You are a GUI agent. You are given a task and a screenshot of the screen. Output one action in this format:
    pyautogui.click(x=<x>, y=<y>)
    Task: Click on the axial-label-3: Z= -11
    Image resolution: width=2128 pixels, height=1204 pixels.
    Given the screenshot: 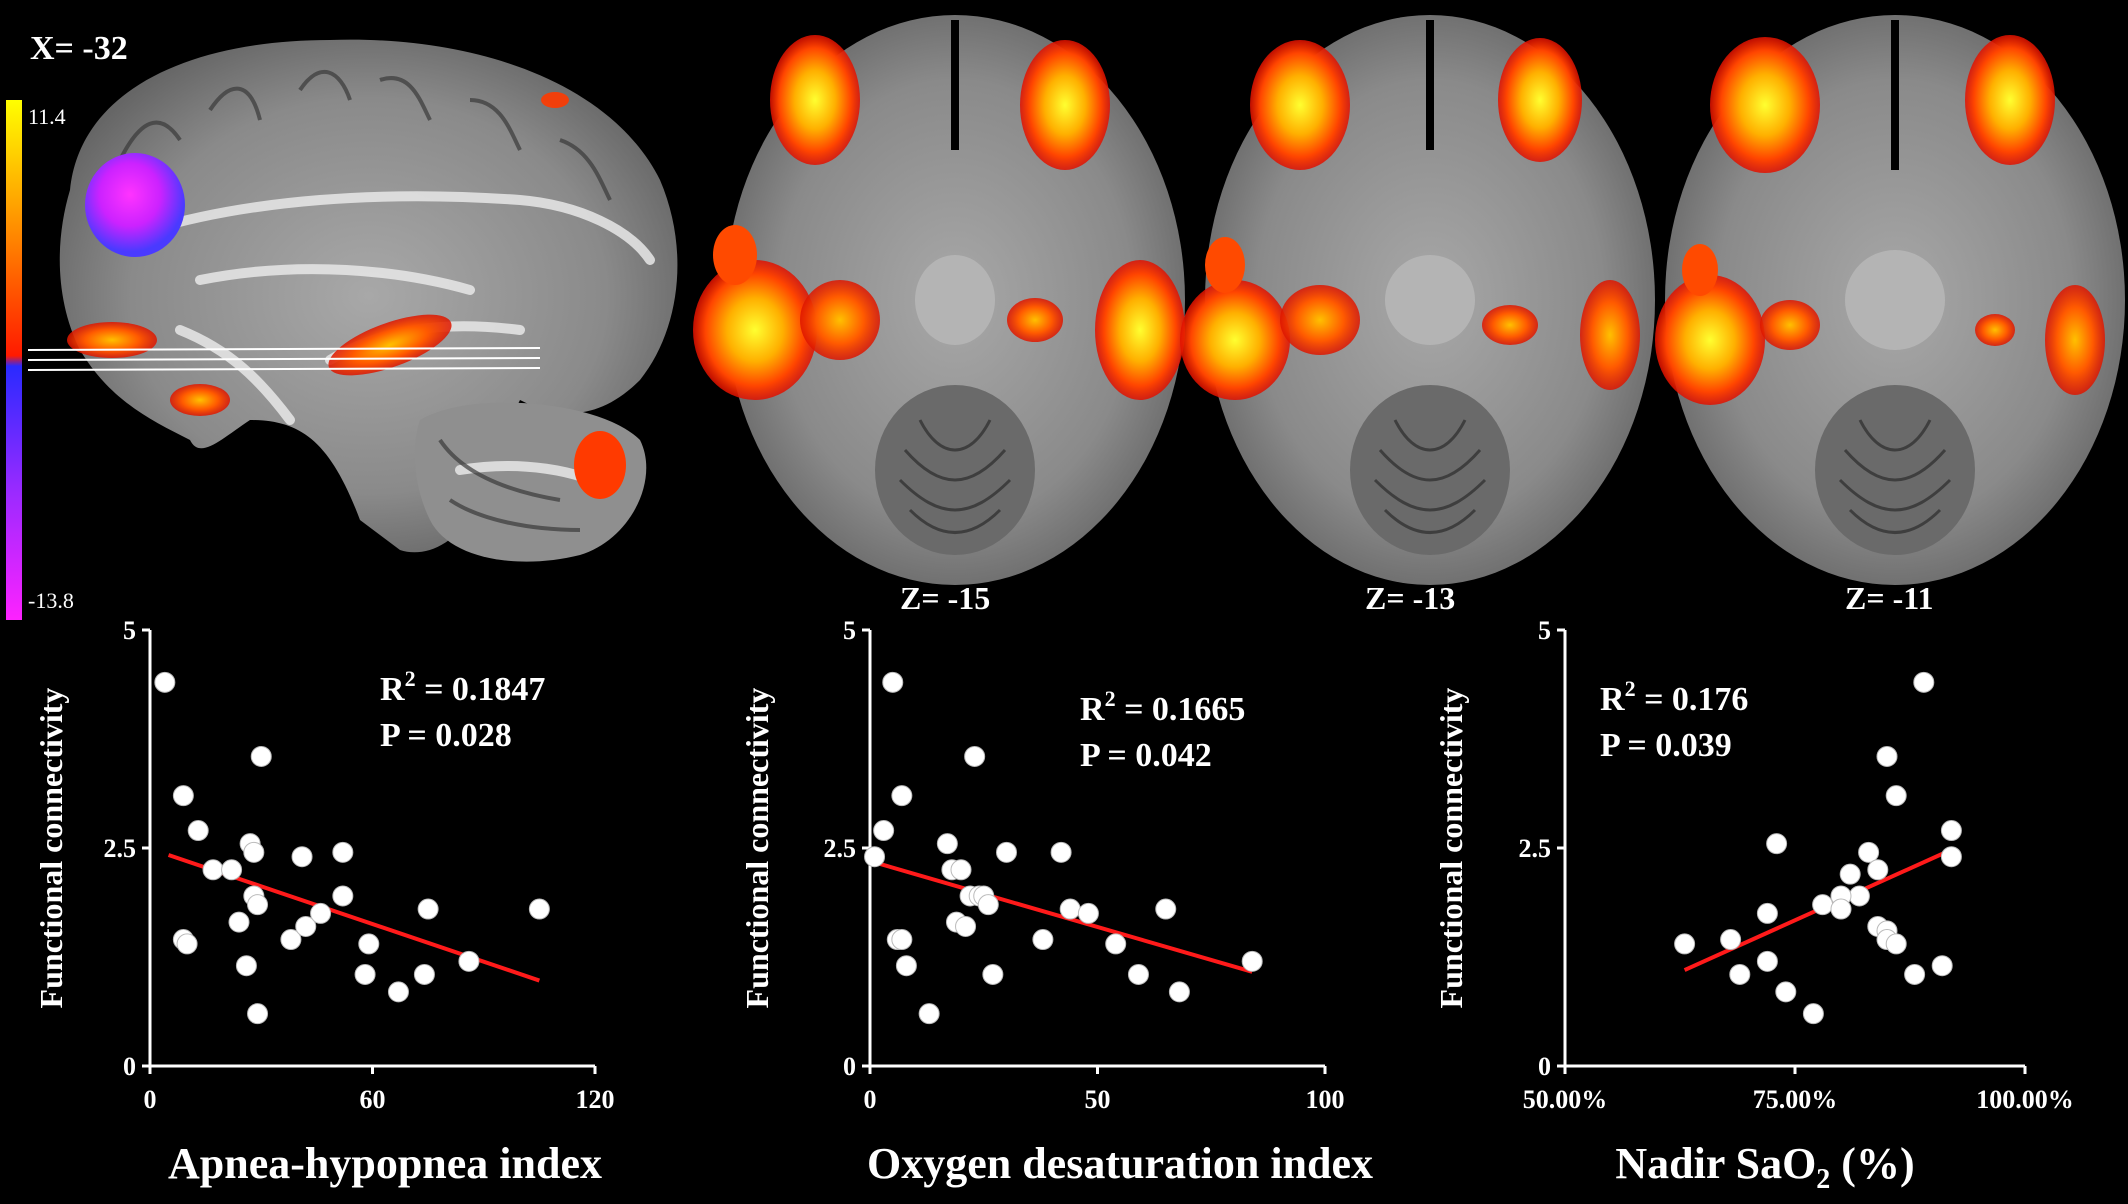 What is the action you would take?
    pyautogui.click(x=1889, y=598)
    